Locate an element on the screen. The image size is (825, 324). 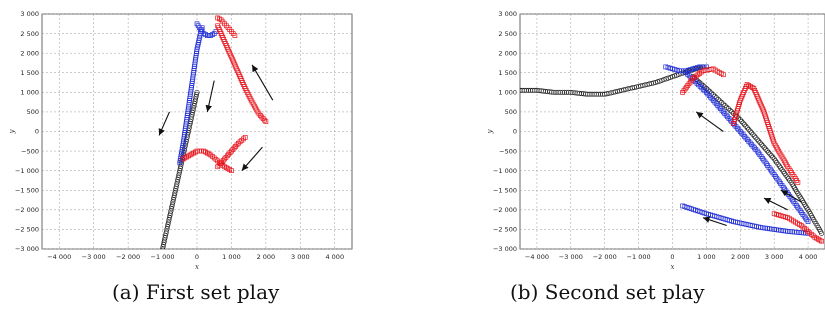
x-tick-label: −3 000 is located at coordinates (571, 257).